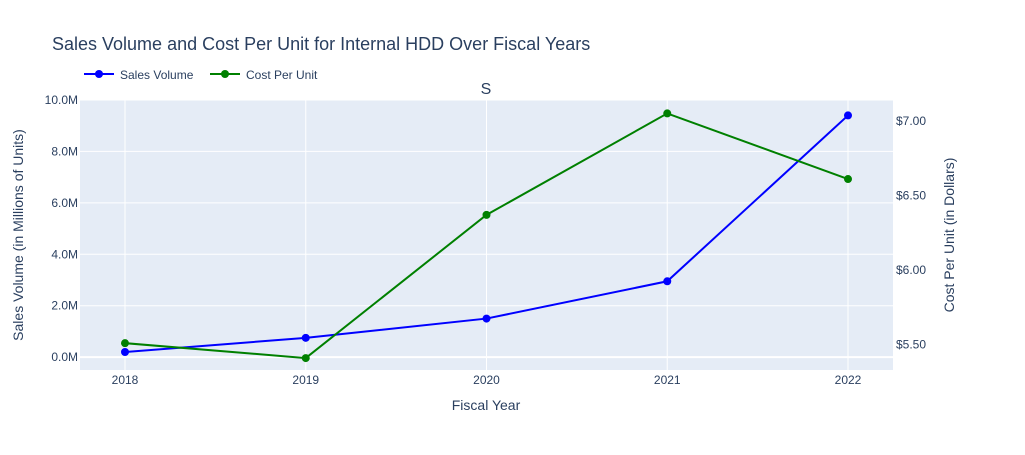 Image resolution: width=1025 pixels, height=455 pixels. I want to click on y-tick-label: 4.0M, so click(64, 254).